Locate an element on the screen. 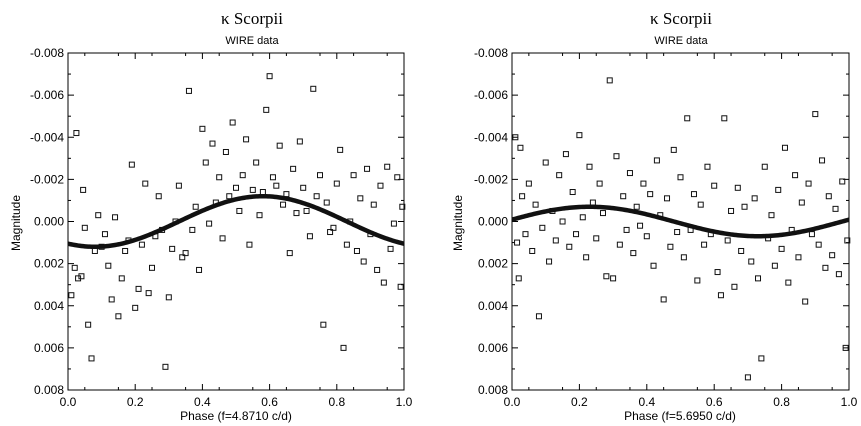  y-tick-label: 0.002 is located at coordinates (49, 264).